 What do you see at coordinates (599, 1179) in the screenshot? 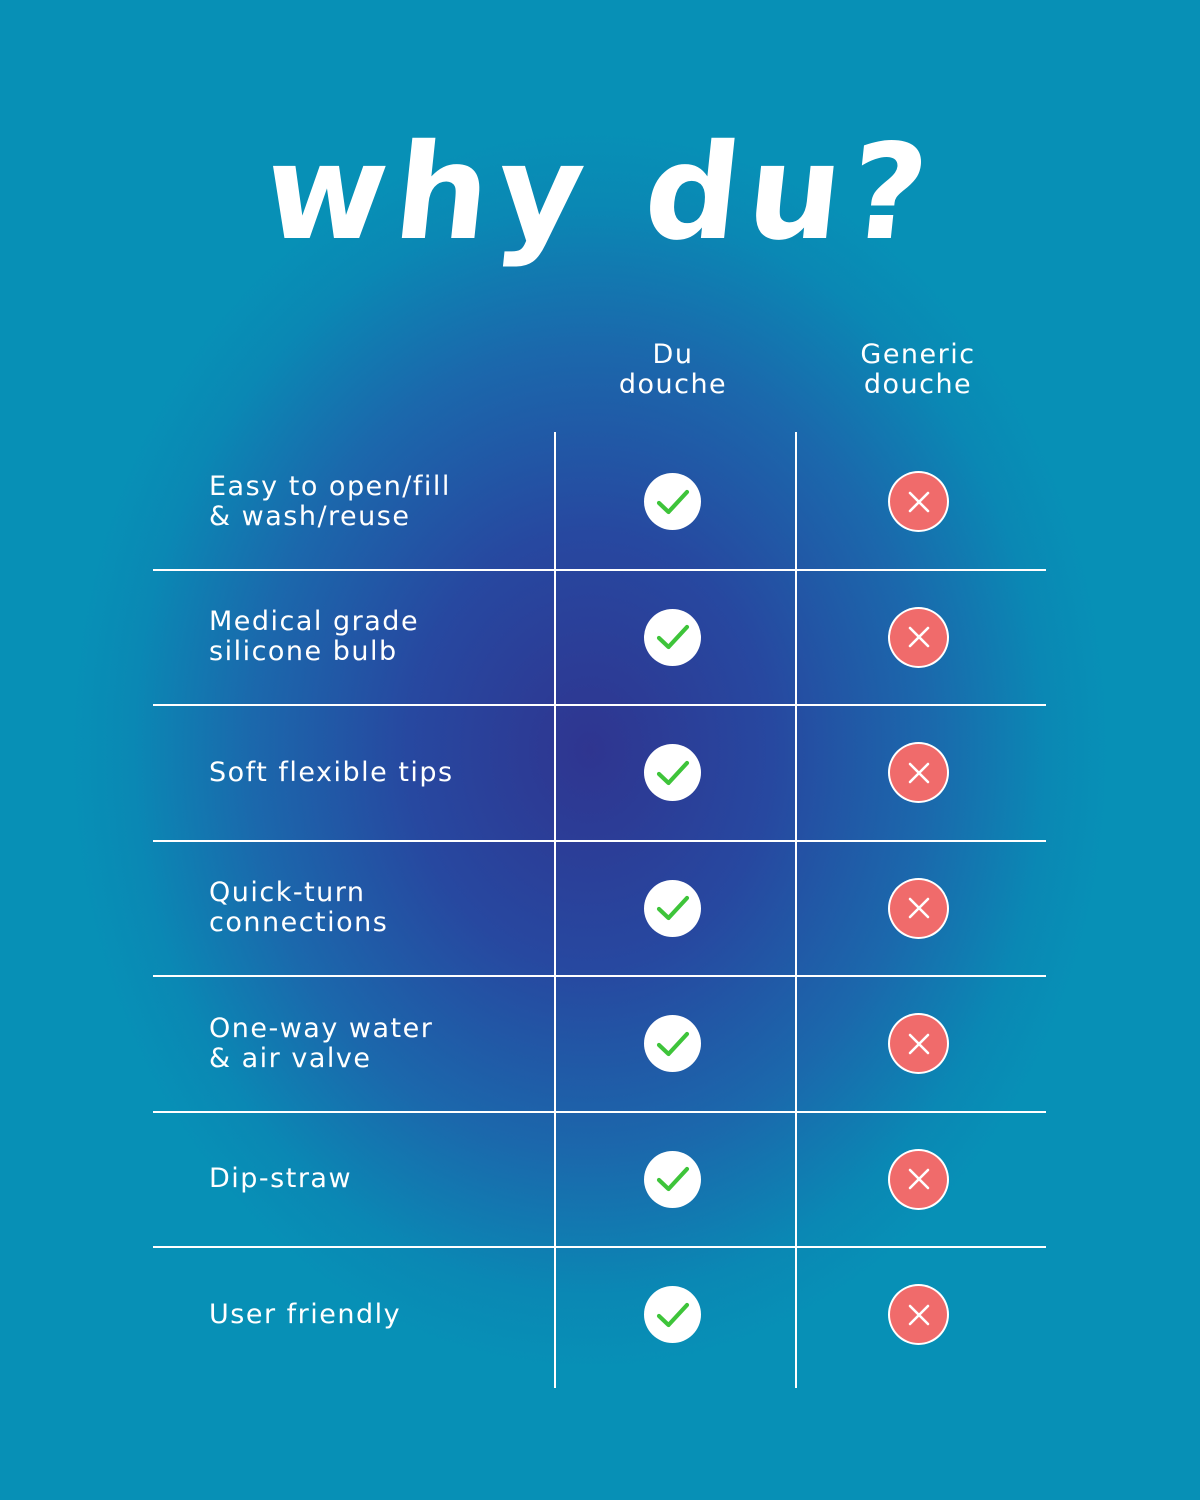
I see `table-row: Dip-straw` at bounding box center [599, 1179].